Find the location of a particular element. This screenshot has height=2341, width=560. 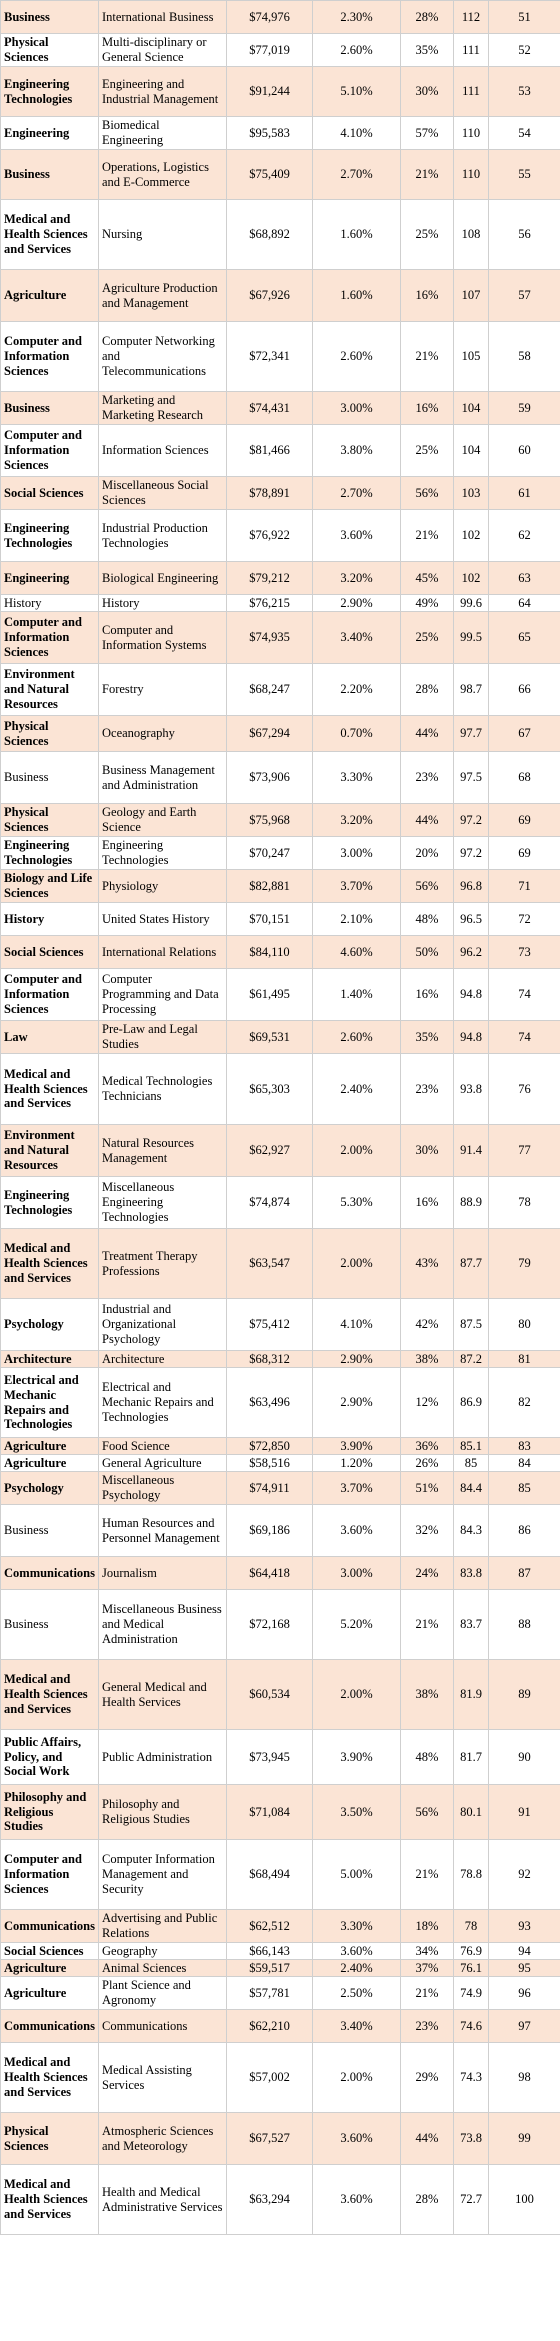

major-cell: Atmospheric Sciences and Meteorology is located at coordinates (162, 2138).